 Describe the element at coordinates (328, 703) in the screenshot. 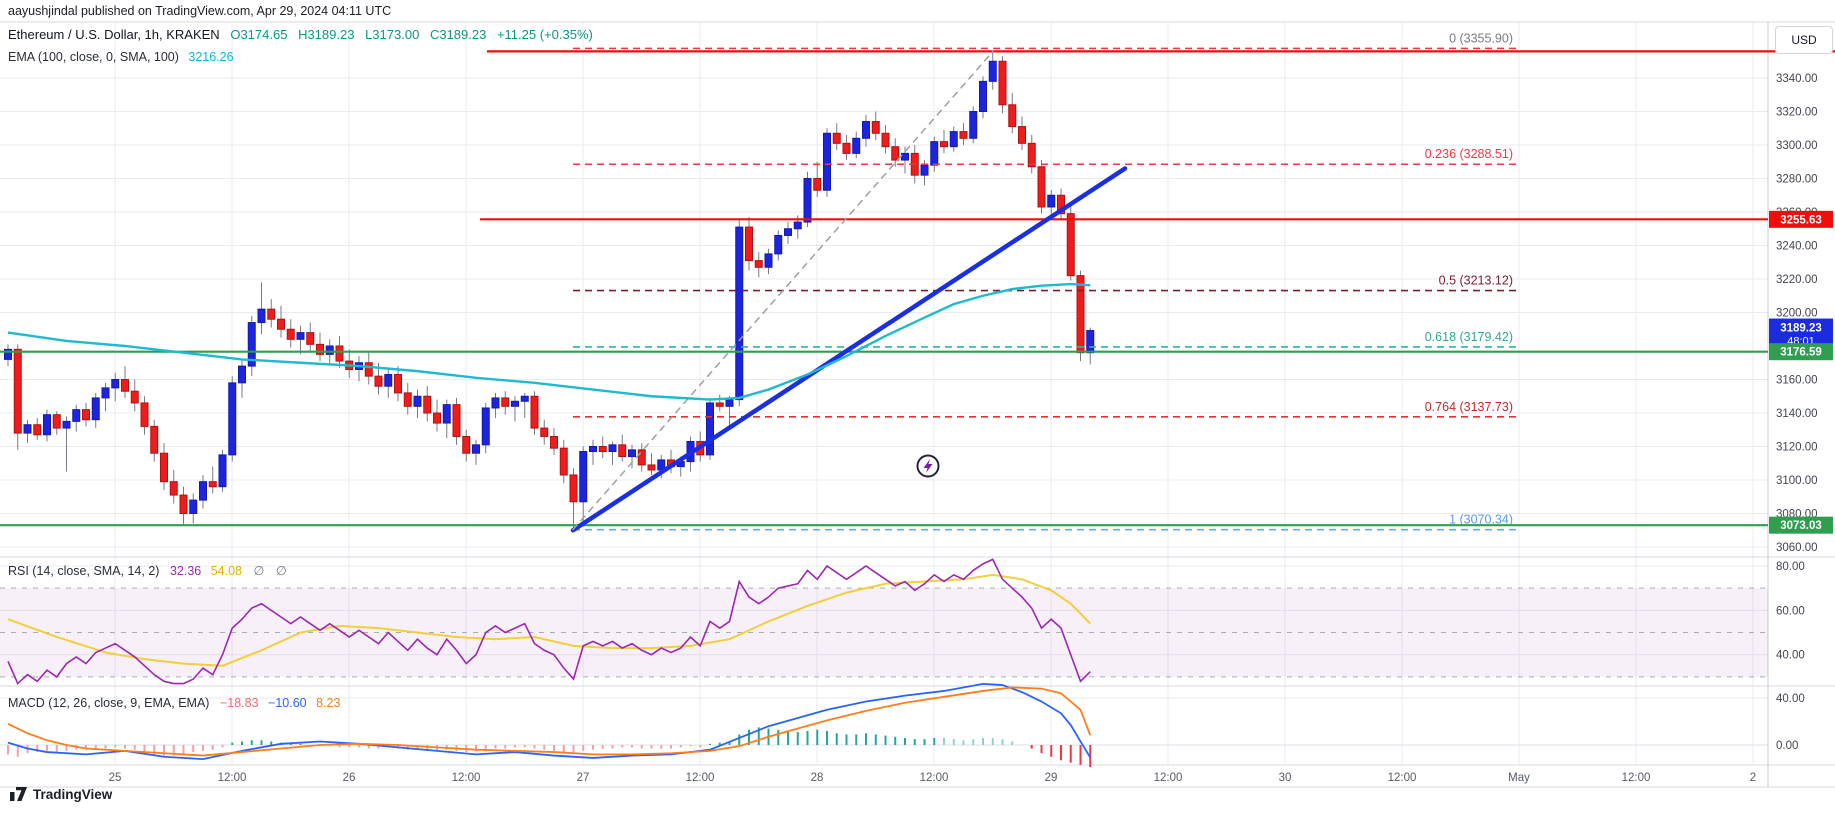

I see `macd-signal-value: 8.23` at that location.